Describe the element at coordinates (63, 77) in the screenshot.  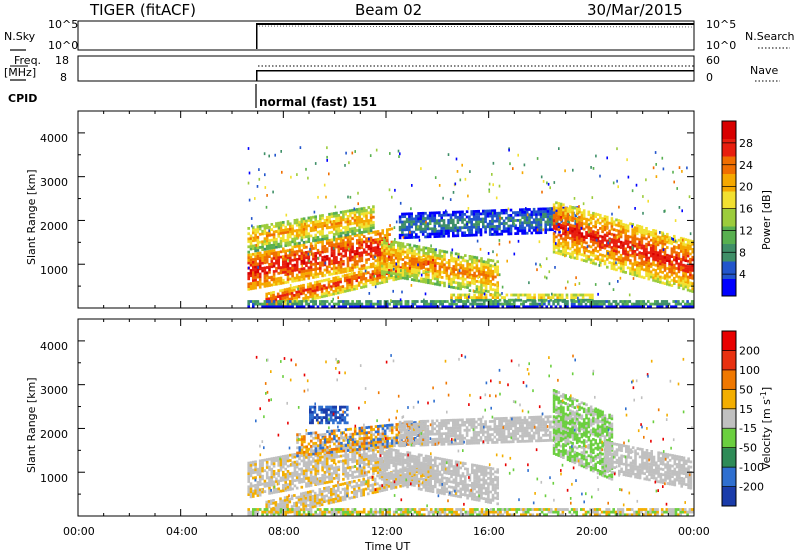
I see `freq-tick-bottom: 8` at that location.